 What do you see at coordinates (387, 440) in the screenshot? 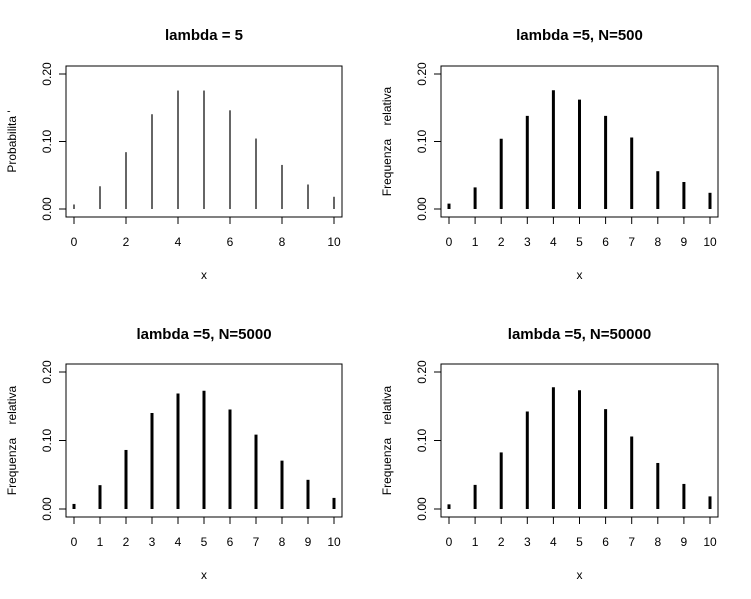
I see `panel-4-y-axis-label: Frequenza relativa` at bounding box center [387, 440].